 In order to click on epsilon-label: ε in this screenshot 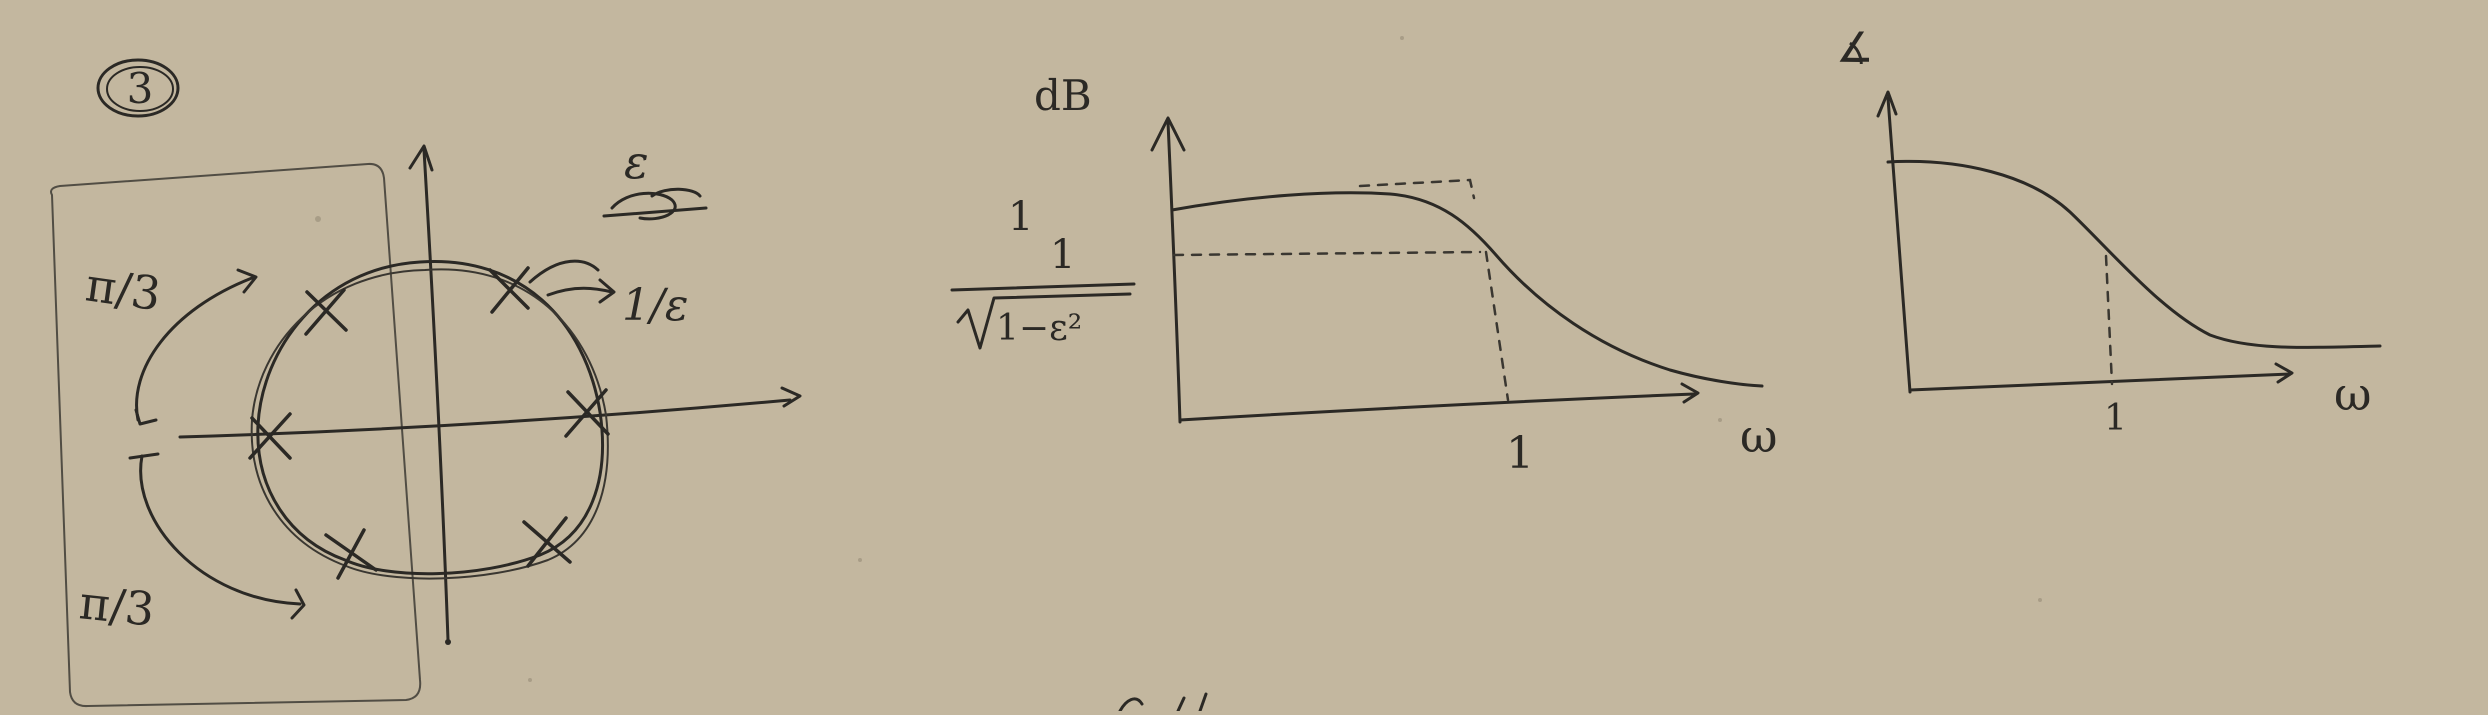, I will do `click(636, 162)`.